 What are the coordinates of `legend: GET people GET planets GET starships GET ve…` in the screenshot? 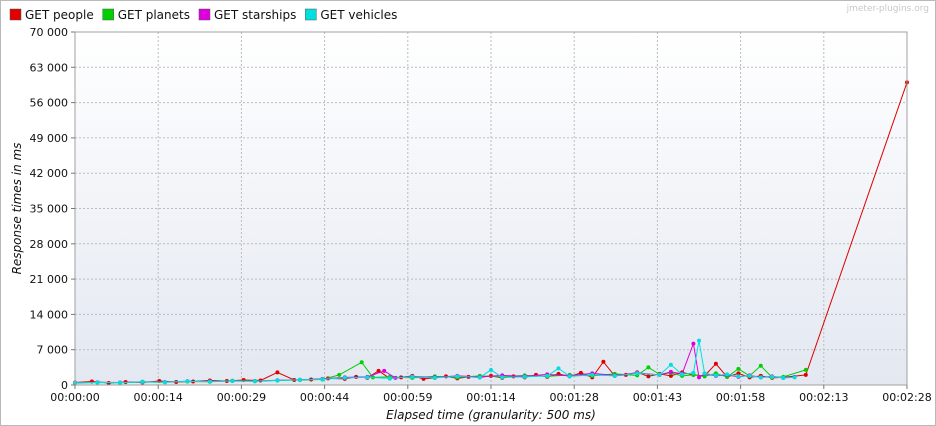 It's located at (203, 15).